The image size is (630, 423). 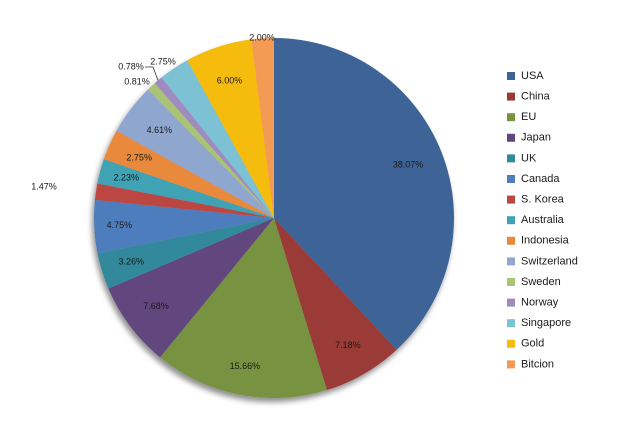 I want to click on legend-label-bitcion: Bitcion, so click(x=537, y=364).